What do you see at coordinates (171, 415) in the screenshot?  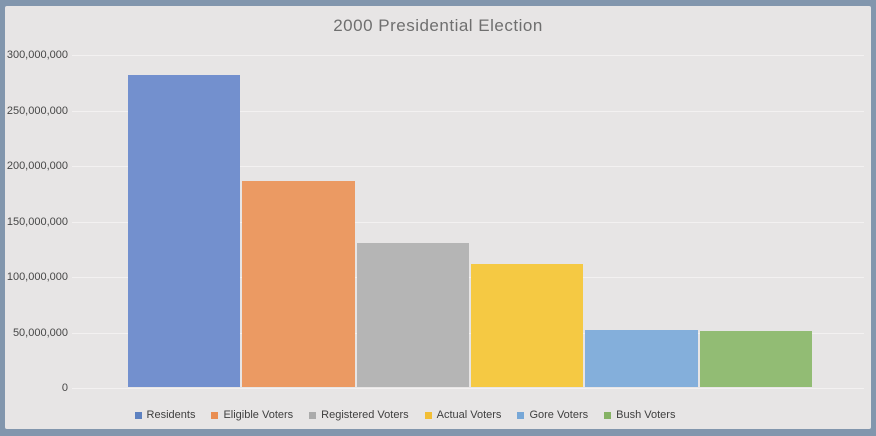 I see `legend-item-label: Residents` at bounding box center [171, 415].